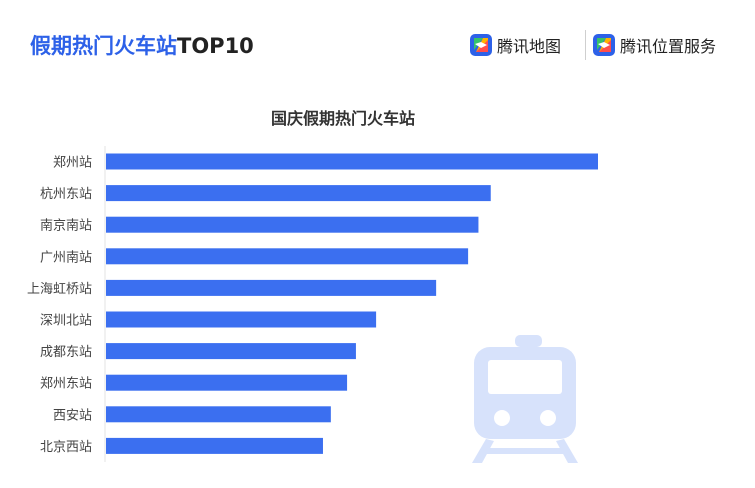 This screenshot has height=488, width=755. I want to click on tencent-location-service-logo-icon, so click(604, 45).